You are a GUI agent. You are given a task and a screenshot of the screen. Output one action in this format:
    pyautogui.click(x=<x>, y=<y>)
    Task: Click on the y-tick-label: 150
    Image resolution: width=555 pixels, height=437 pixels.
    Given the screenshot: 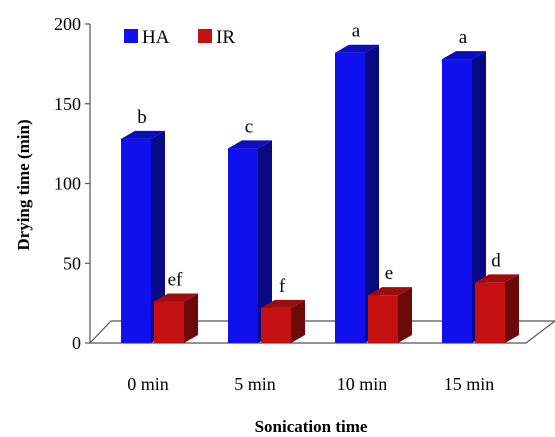 What is the action you would take?
    pyautogui.click(x=67, y=104)
    